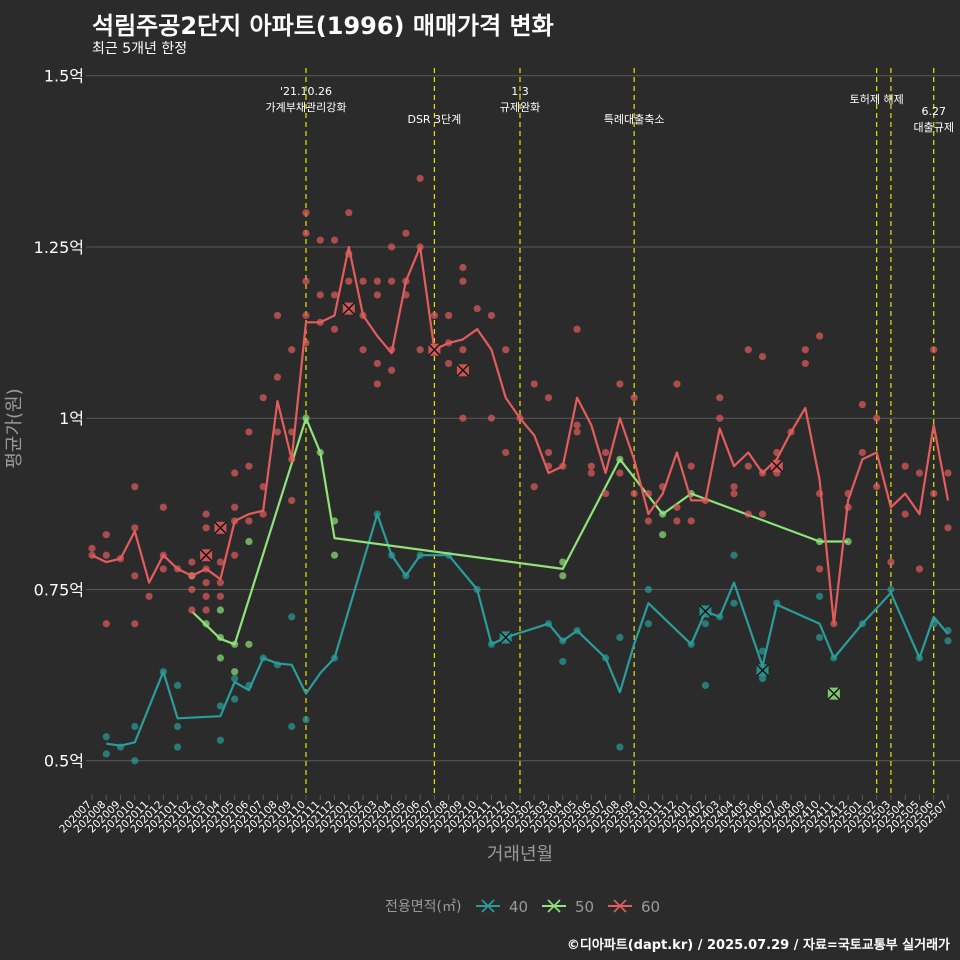  What do you see at coordinates (933, 127) in the screenshot?
I see `event-label: 대출규제` at bounding box center [933, 127].